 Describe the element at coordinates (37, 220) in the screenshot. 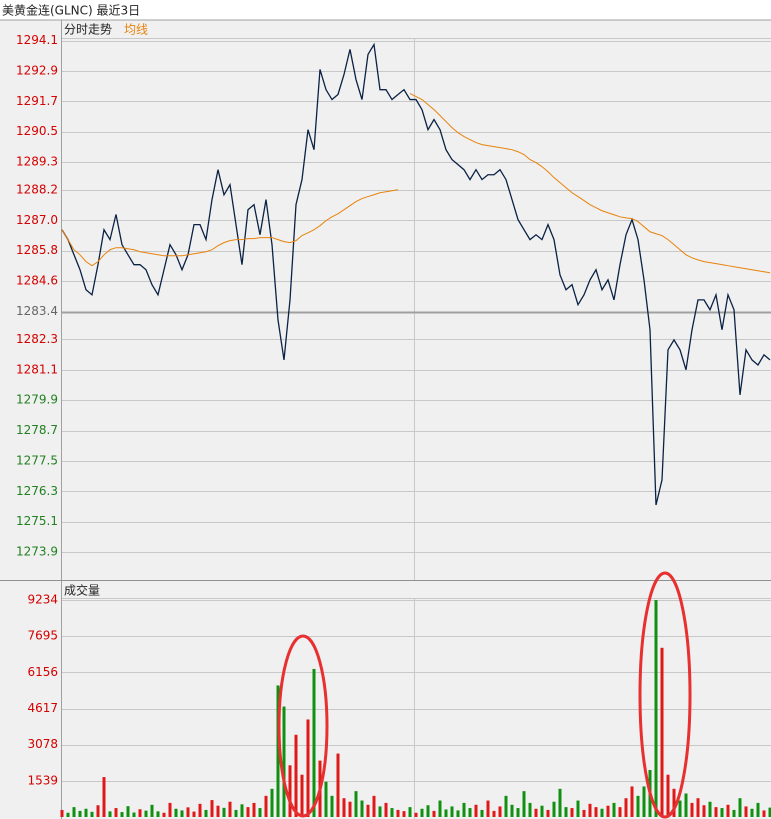

I see `y-tick-label: 1287.0` at that location.